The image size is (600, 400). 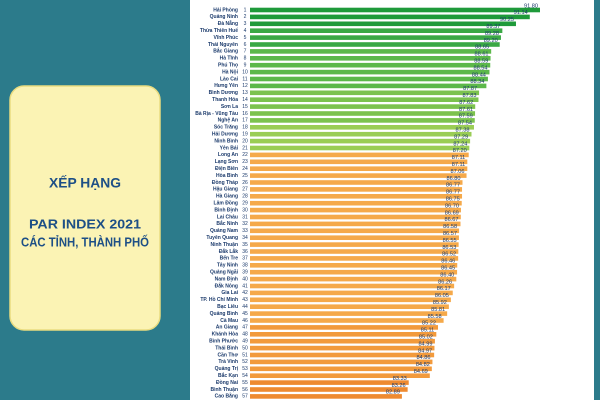 What do you see at coordinates (245, 72) in the screenshot?
I see `row-rank: 10` at bounding box center [245, 72].